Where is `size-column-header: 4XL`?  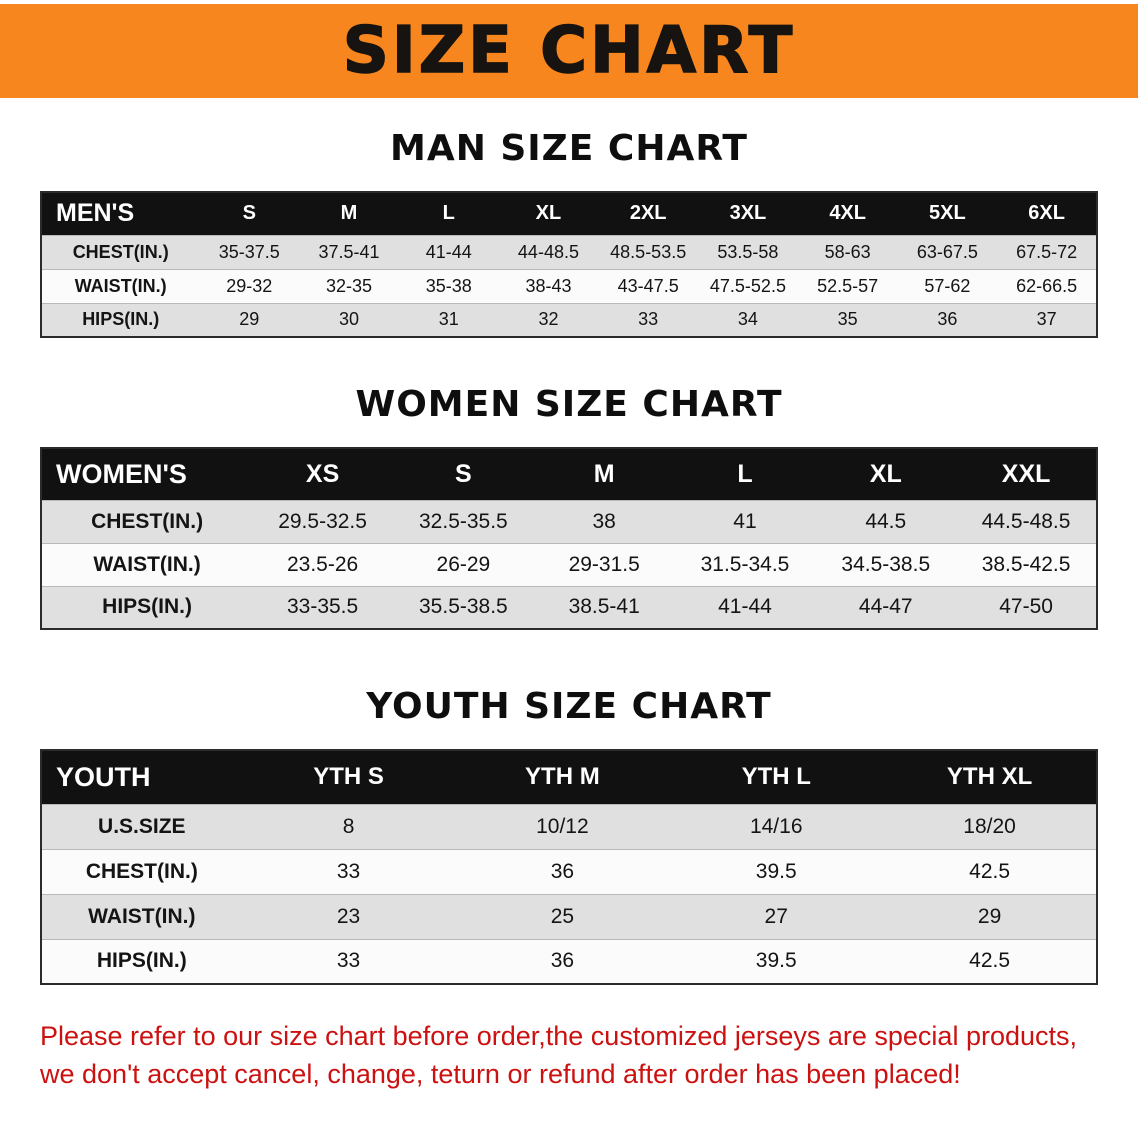
size-column-header: 4XL is located at coordinates (847, 213).